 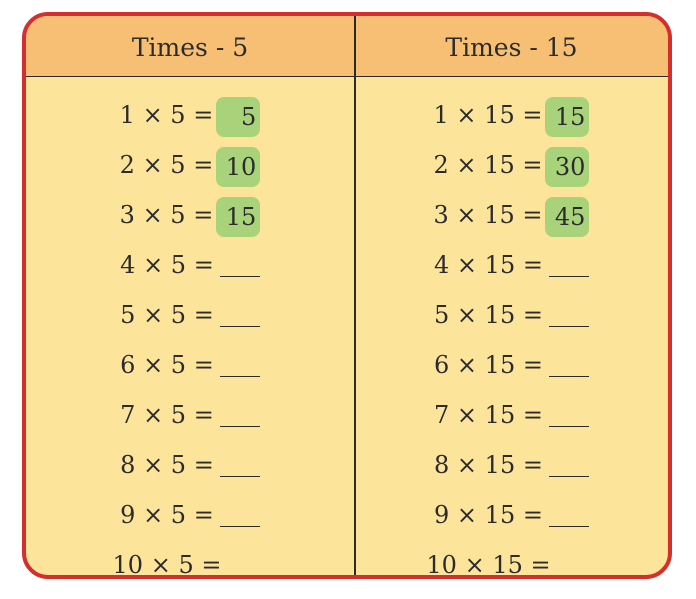 I want to click on right-column-header: Times - 15, so click(x=511, y=47).